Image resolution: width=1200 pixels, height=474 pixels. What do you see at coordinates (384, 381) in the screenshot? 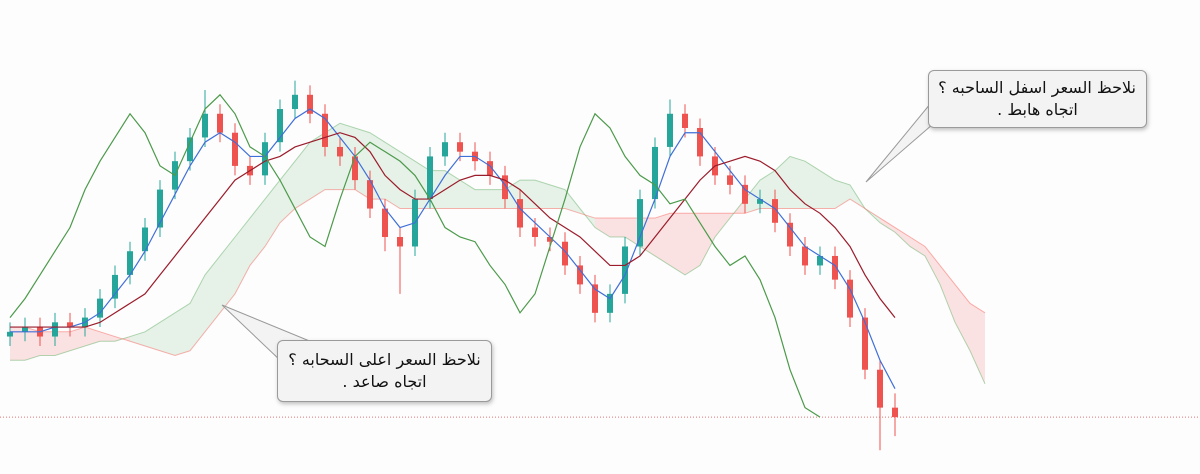
I see `callout-text: اتجاه صاعد .` at bounding box center [384, 381].